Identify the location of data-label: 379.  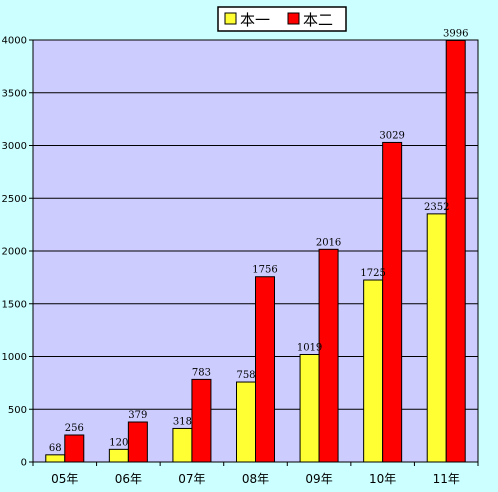
(137, 415).